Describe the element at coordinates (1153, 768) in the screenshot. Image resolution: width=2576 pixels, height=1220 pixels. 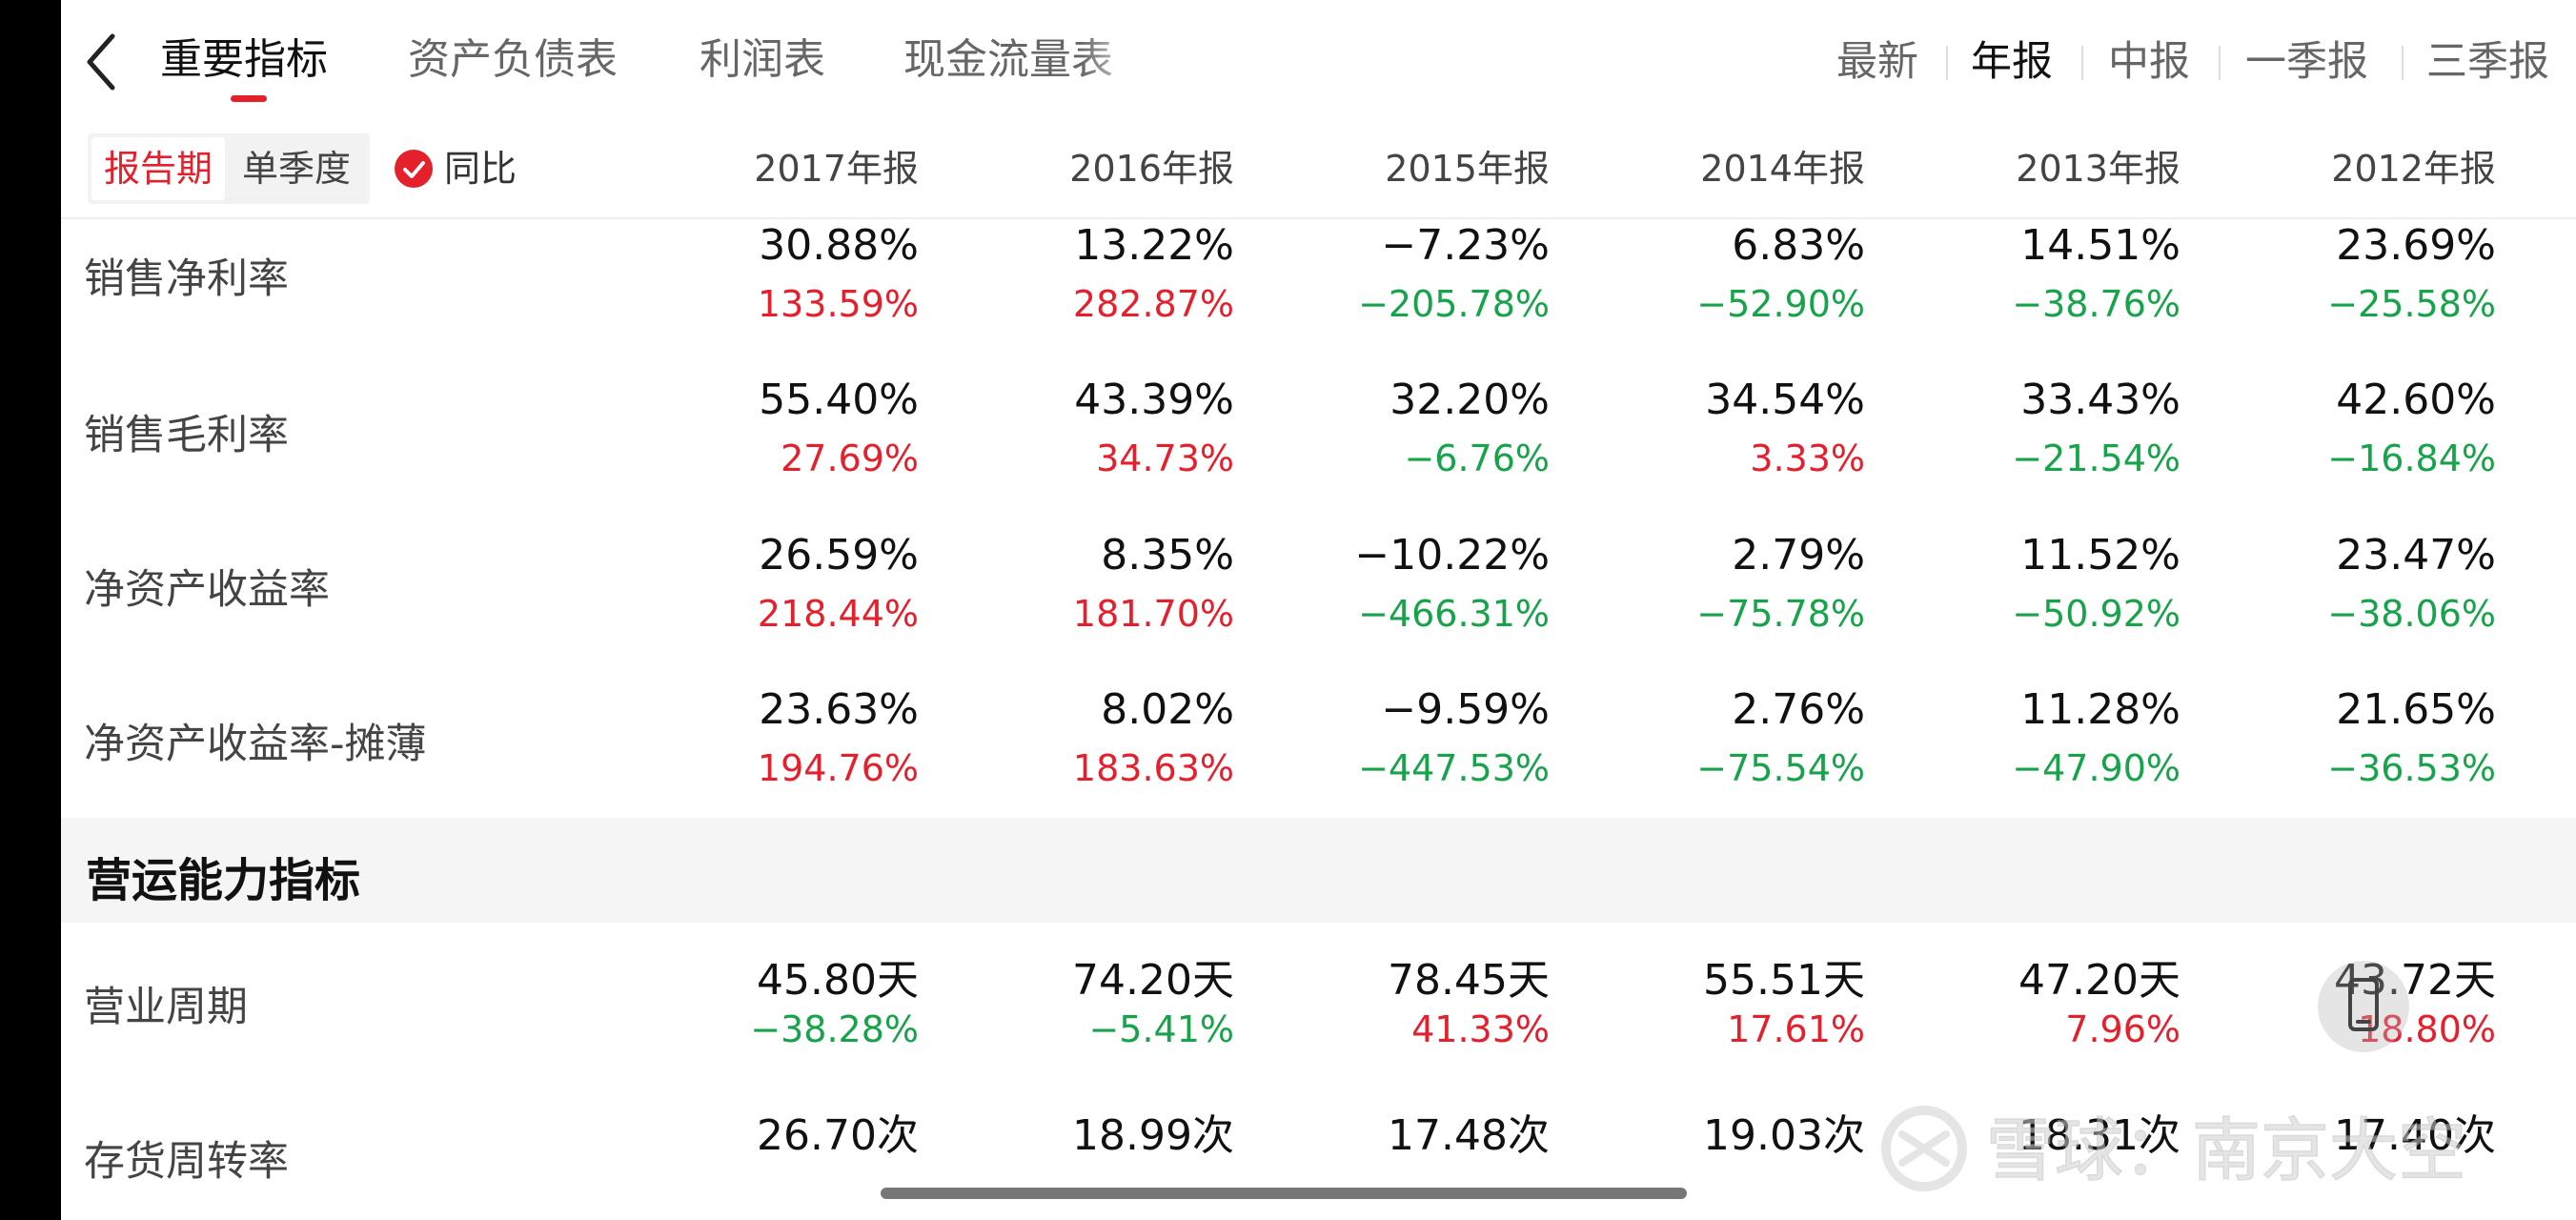
I see `yoy-cell: 183.63%` at that location.